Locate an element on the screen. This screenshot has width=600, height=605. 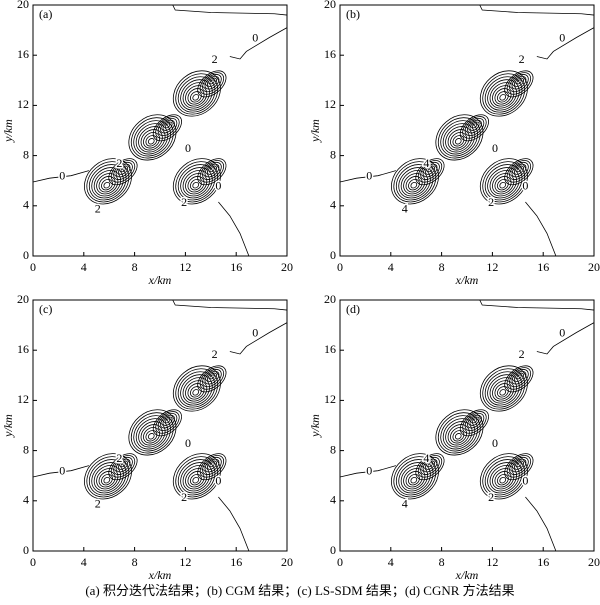
x-tick-label: 20 is located at coordinates (287, 562).